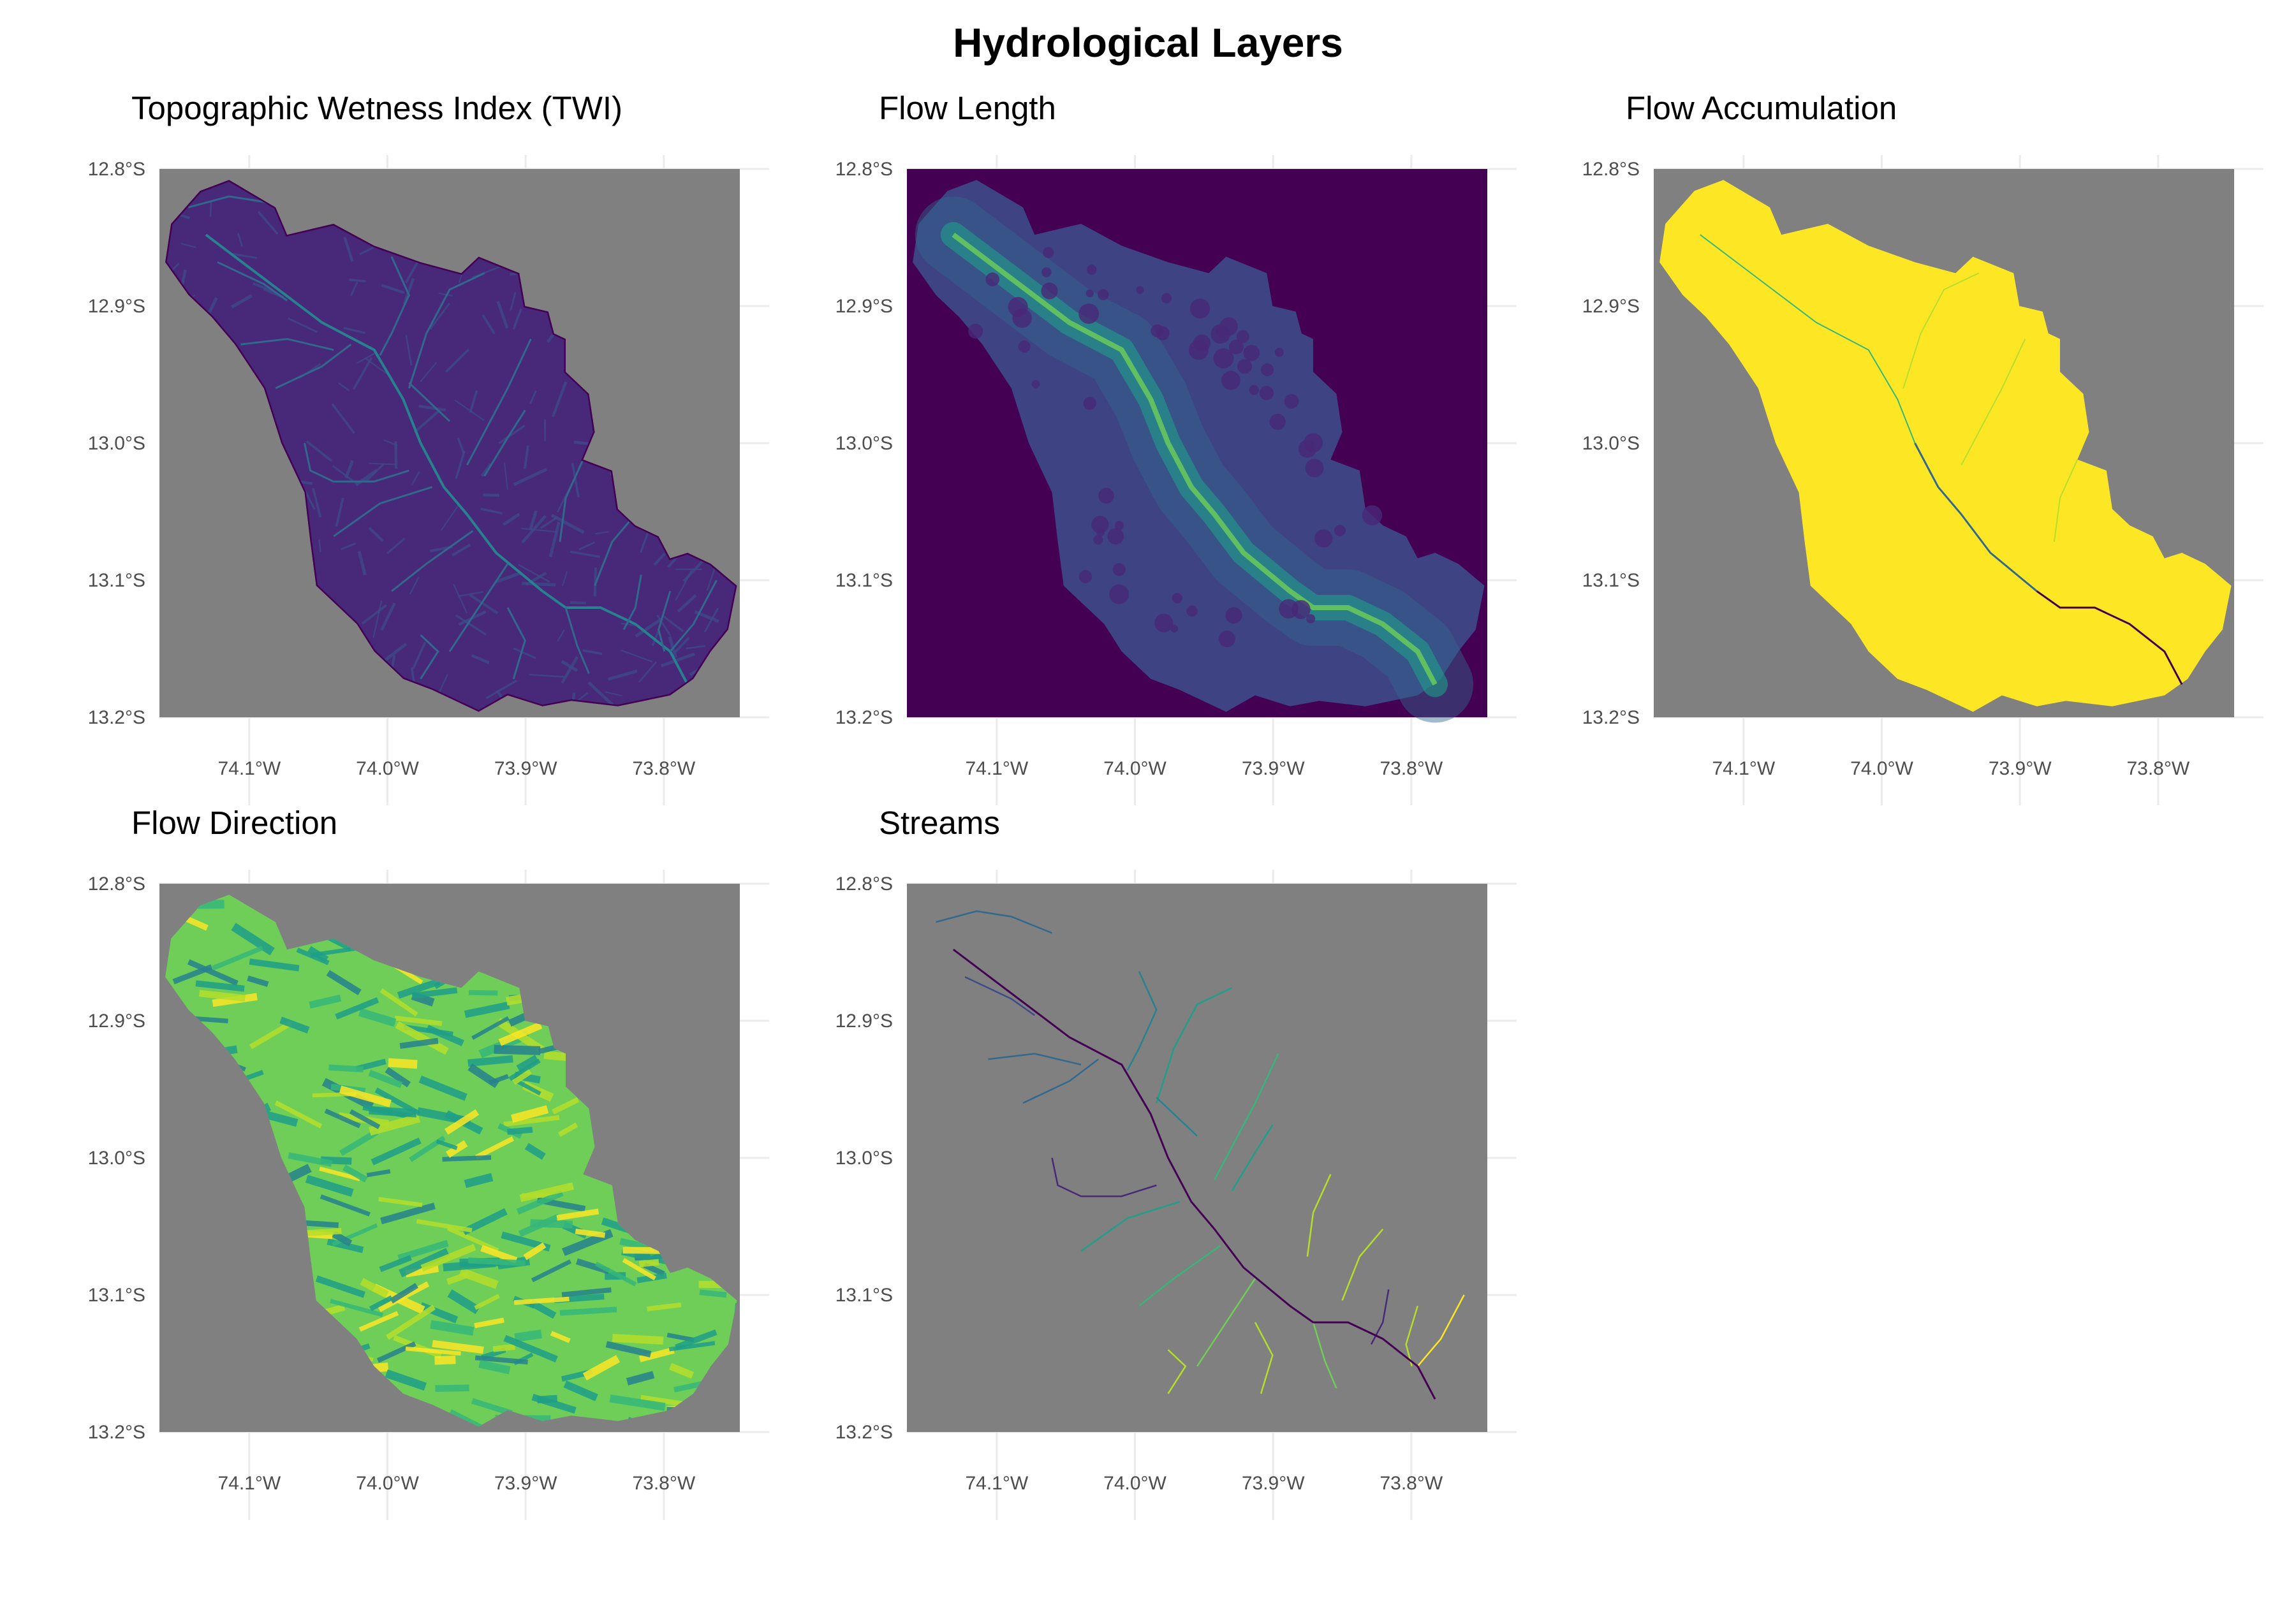  What do you see at coordinates (1197, 443) in the screenshot?
I see `flow-length-raster` at bounding box center [1197, 443].